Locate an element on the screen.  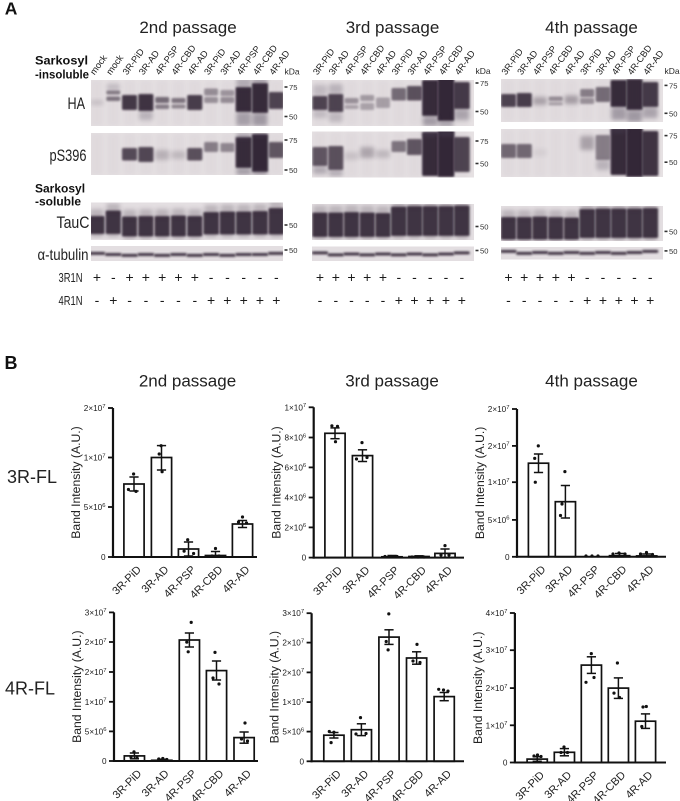
svg-text: 8×106 is located at coordinates (295, 437).